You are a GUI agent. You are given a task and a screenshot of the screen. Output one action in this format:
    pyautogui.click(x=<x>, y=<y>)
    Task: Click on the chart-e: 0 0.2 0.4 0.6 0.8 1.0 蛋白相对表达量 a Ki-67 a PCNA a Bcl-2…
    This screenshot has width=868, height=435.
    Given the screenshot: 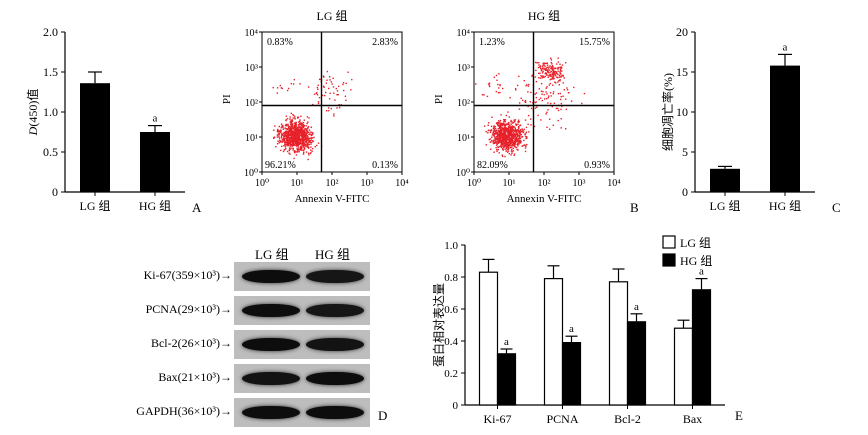 What is the action you would take?
    pyautogui.click(x=578, y=330)
    